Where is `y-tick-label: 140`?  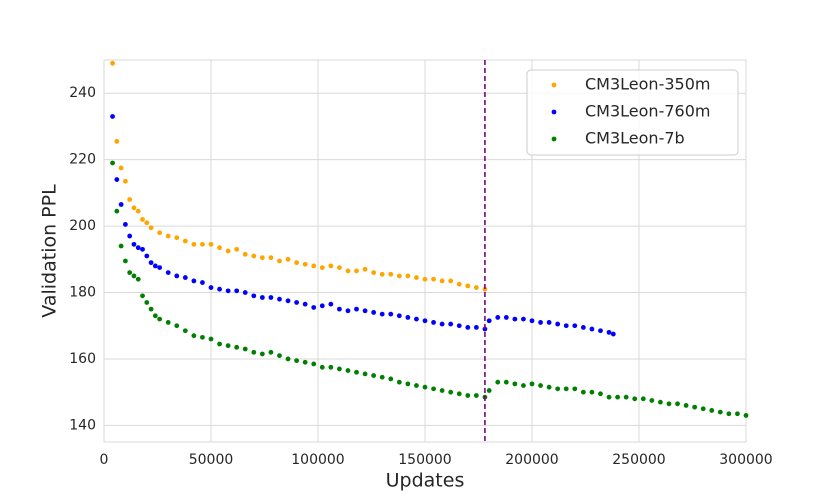
y-tick-label: 140 is located at coordinates (82, 425).